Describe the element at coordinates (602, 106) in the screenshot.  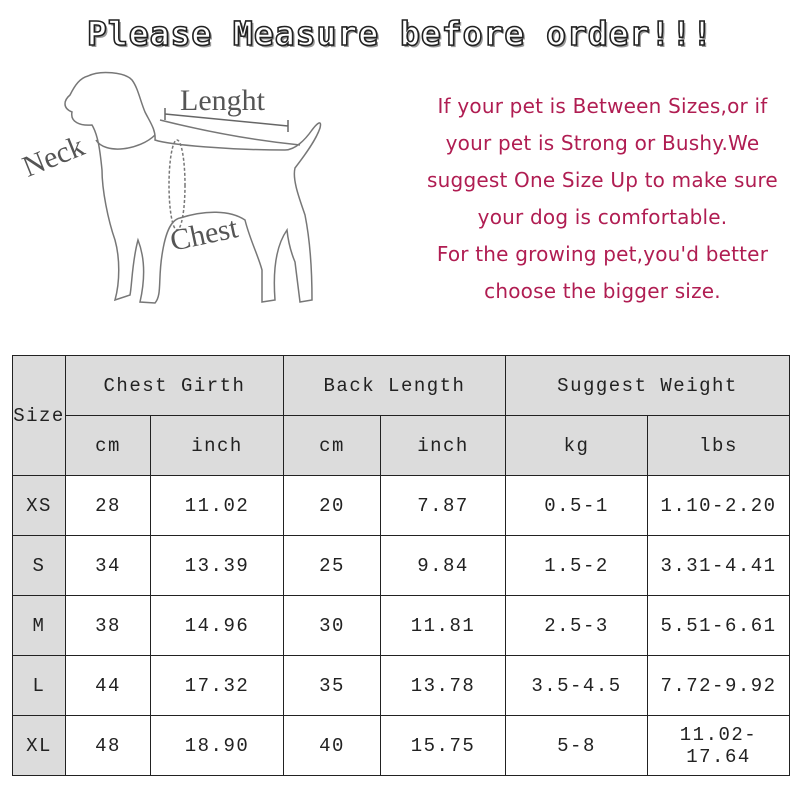
I see `advice-line: If your pet is Between Sizes,or if` at that location.